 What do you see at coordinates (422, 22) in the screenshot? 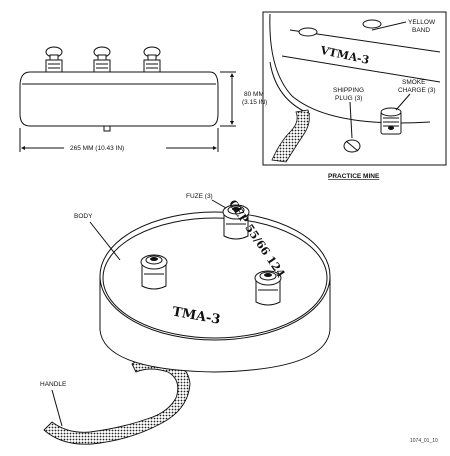
I see `yellow-band-label-1: YELLOW` at bounding box center [422, 22].